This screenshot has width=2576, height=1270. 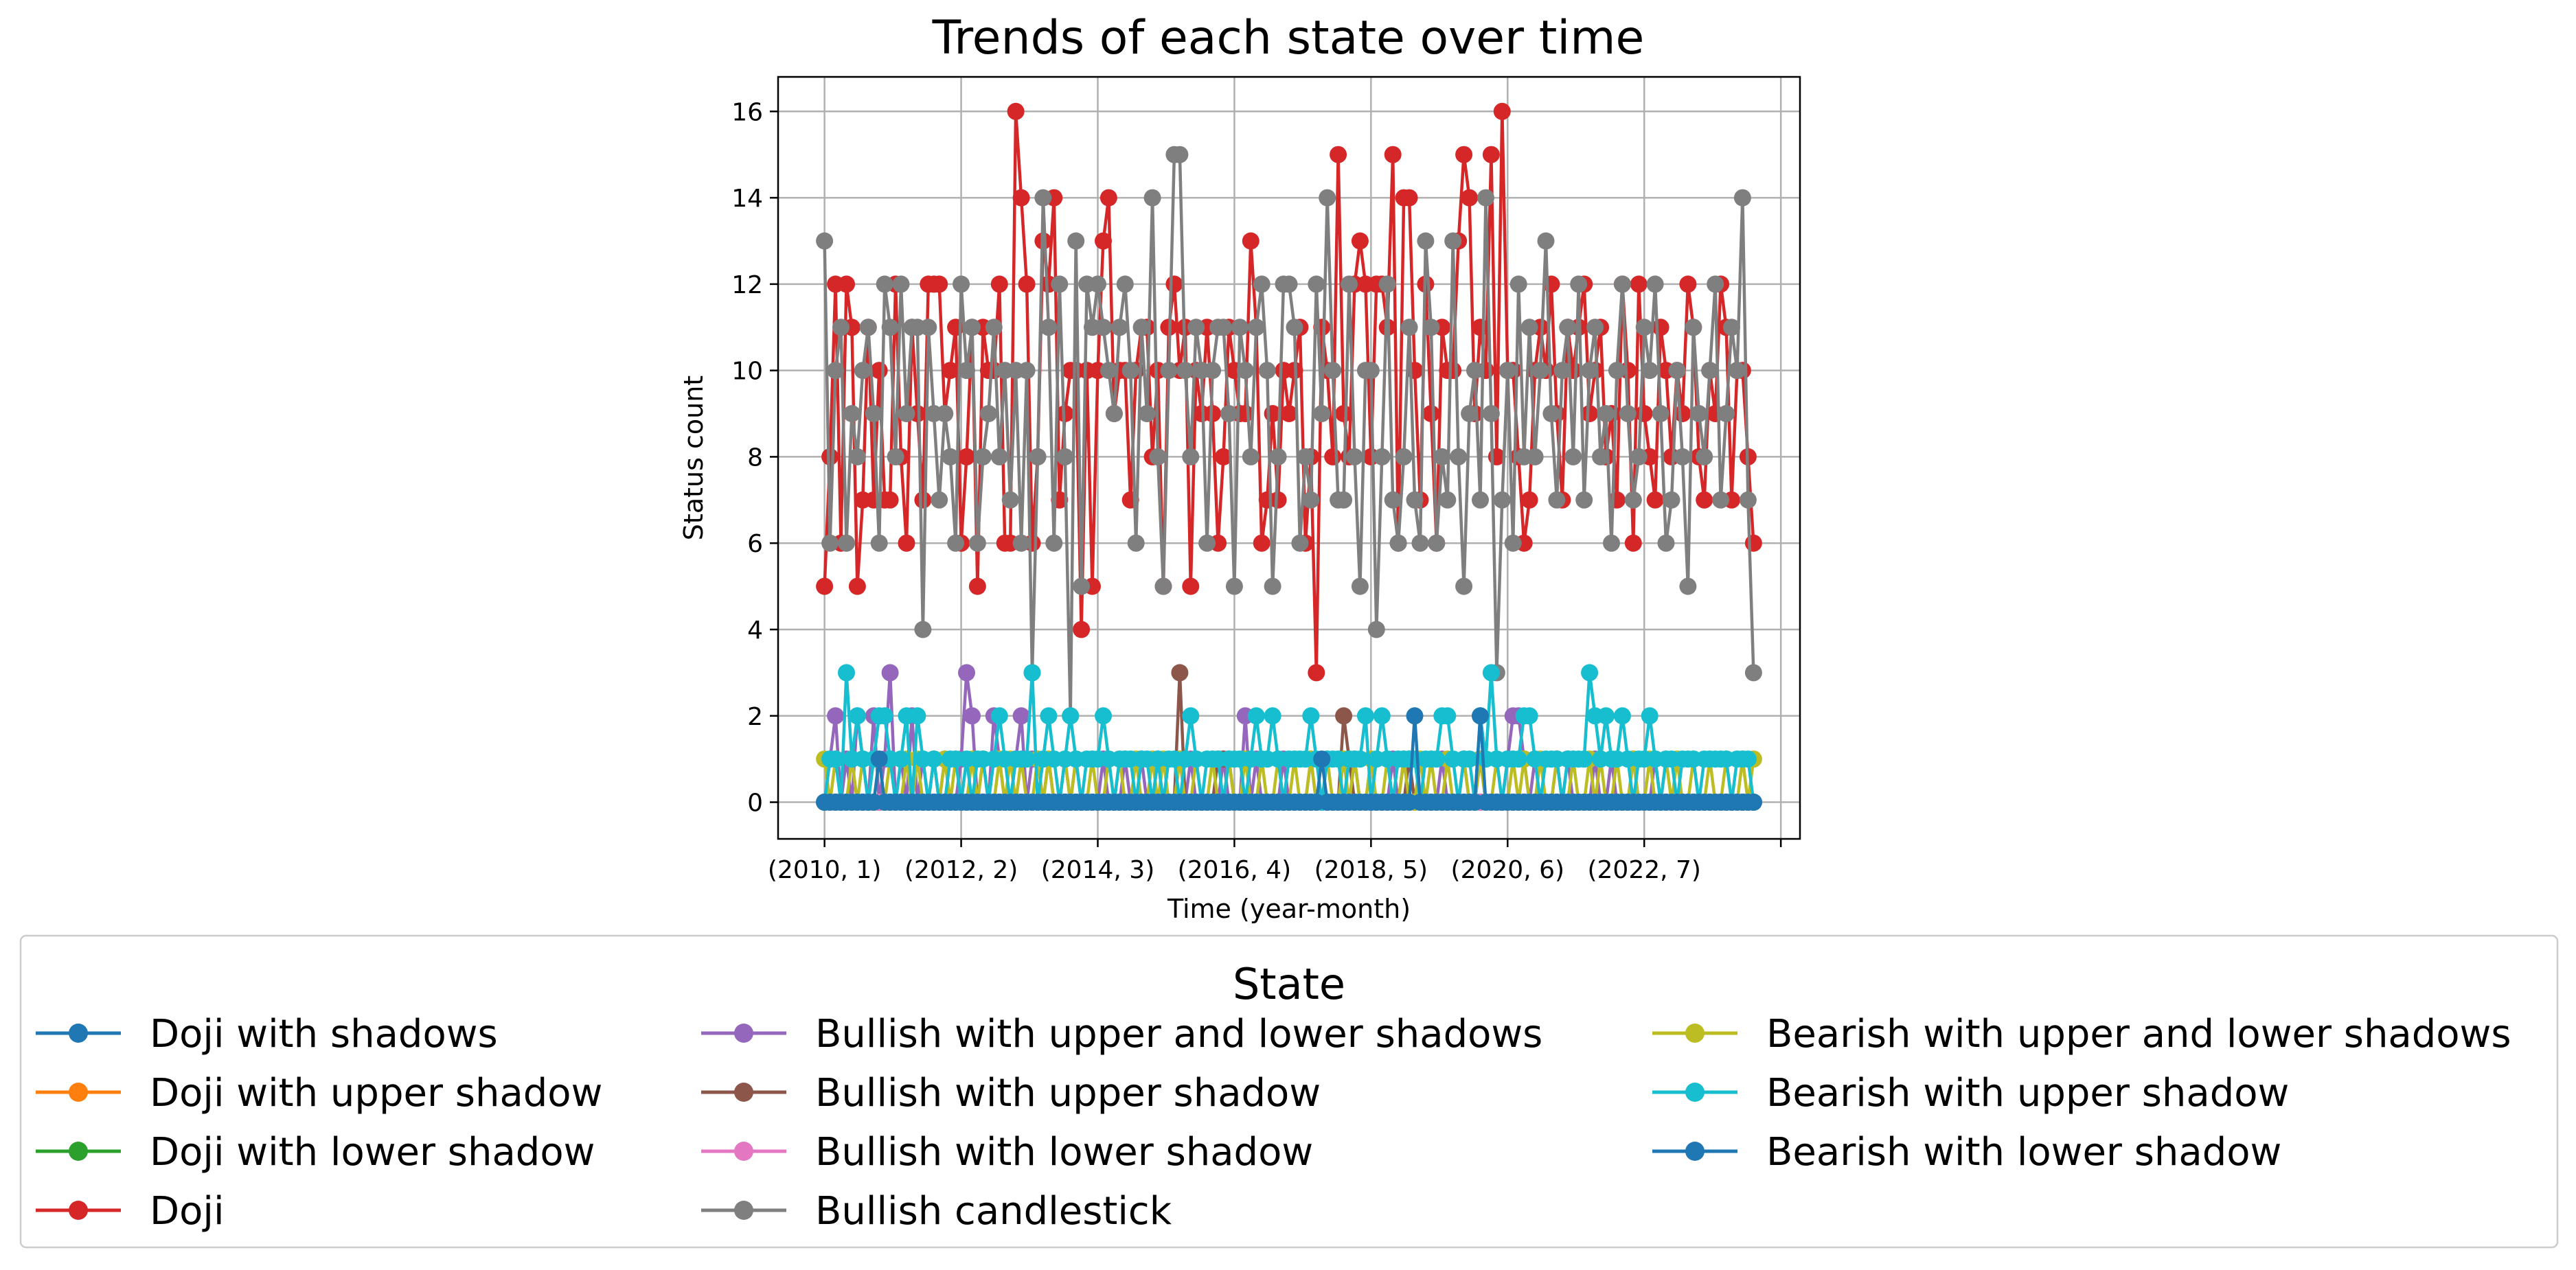 What do you see at coordinates (376, 1093) in the screenshot?
I see `legend-label: Doji with upper shadow` at bounding box center [376, 1093].